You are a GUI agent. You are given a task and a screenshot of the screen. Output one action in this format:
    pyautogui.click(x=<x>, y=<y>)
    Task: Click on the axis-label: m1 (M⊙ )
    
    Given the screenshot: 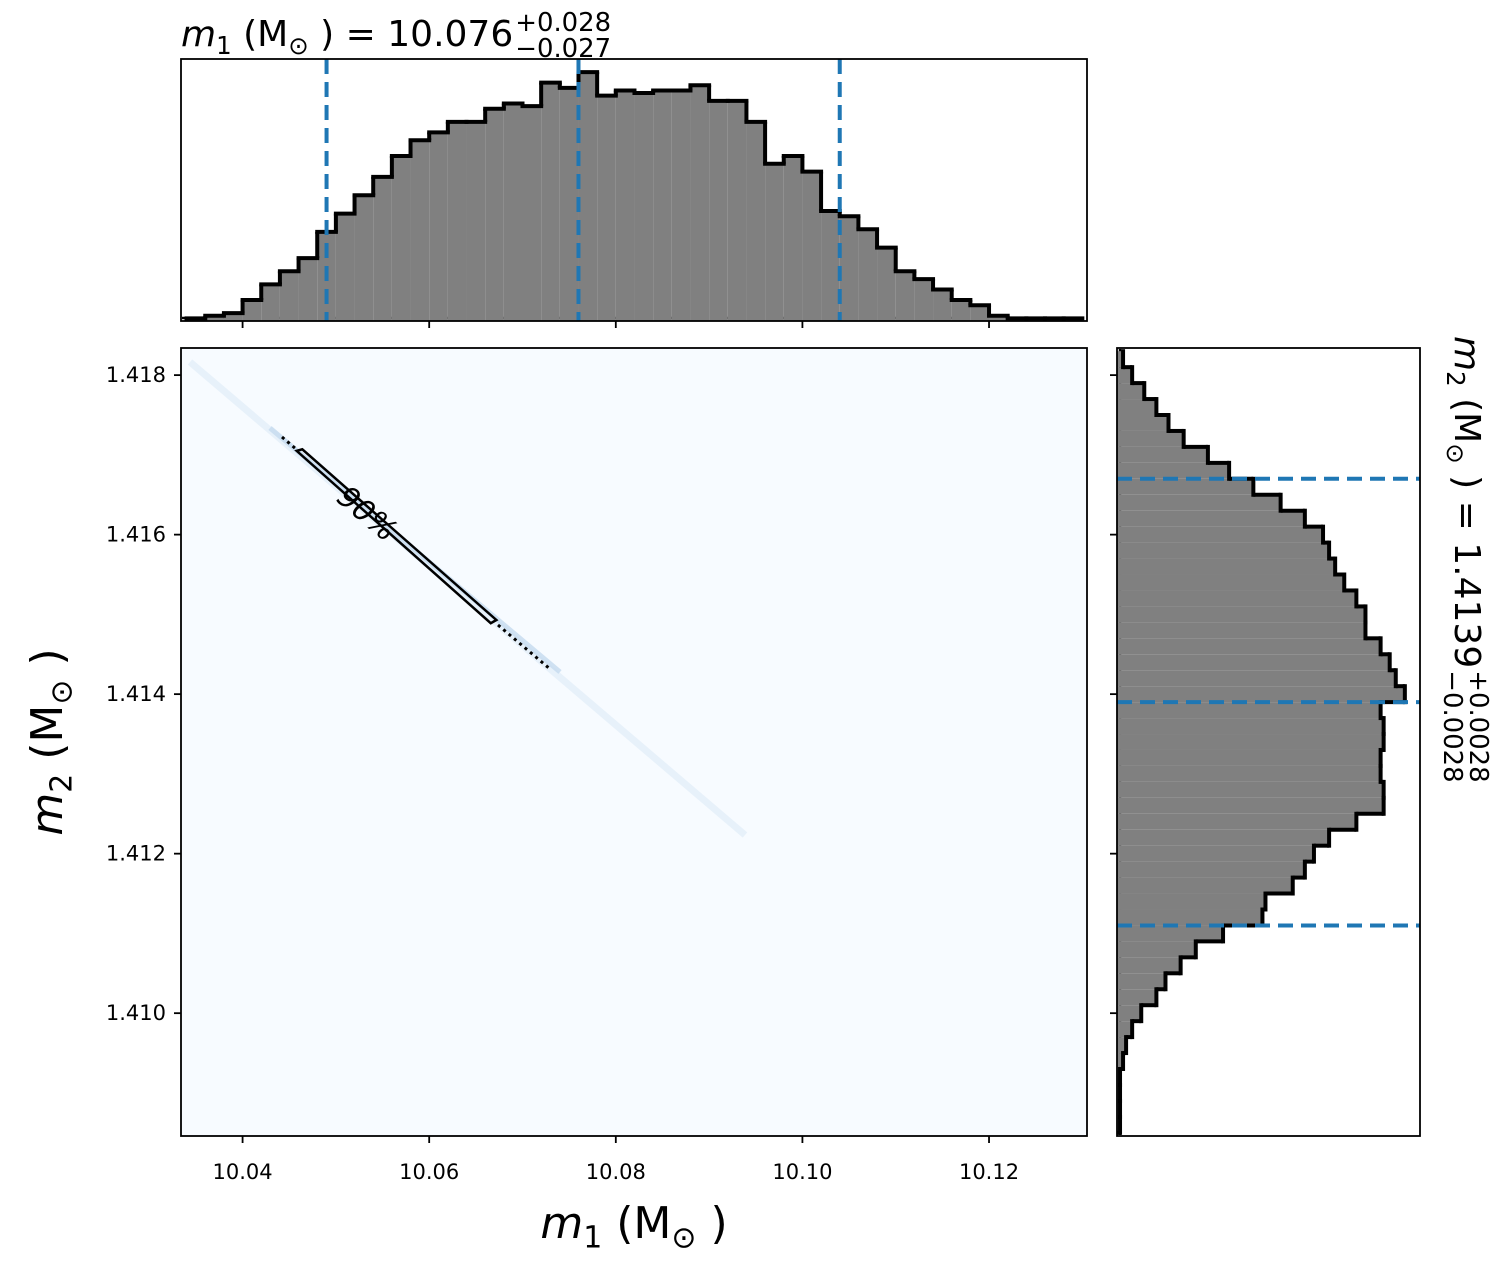 What is the action you would take?
    pyautogui.click(x=633, y=1227)
    